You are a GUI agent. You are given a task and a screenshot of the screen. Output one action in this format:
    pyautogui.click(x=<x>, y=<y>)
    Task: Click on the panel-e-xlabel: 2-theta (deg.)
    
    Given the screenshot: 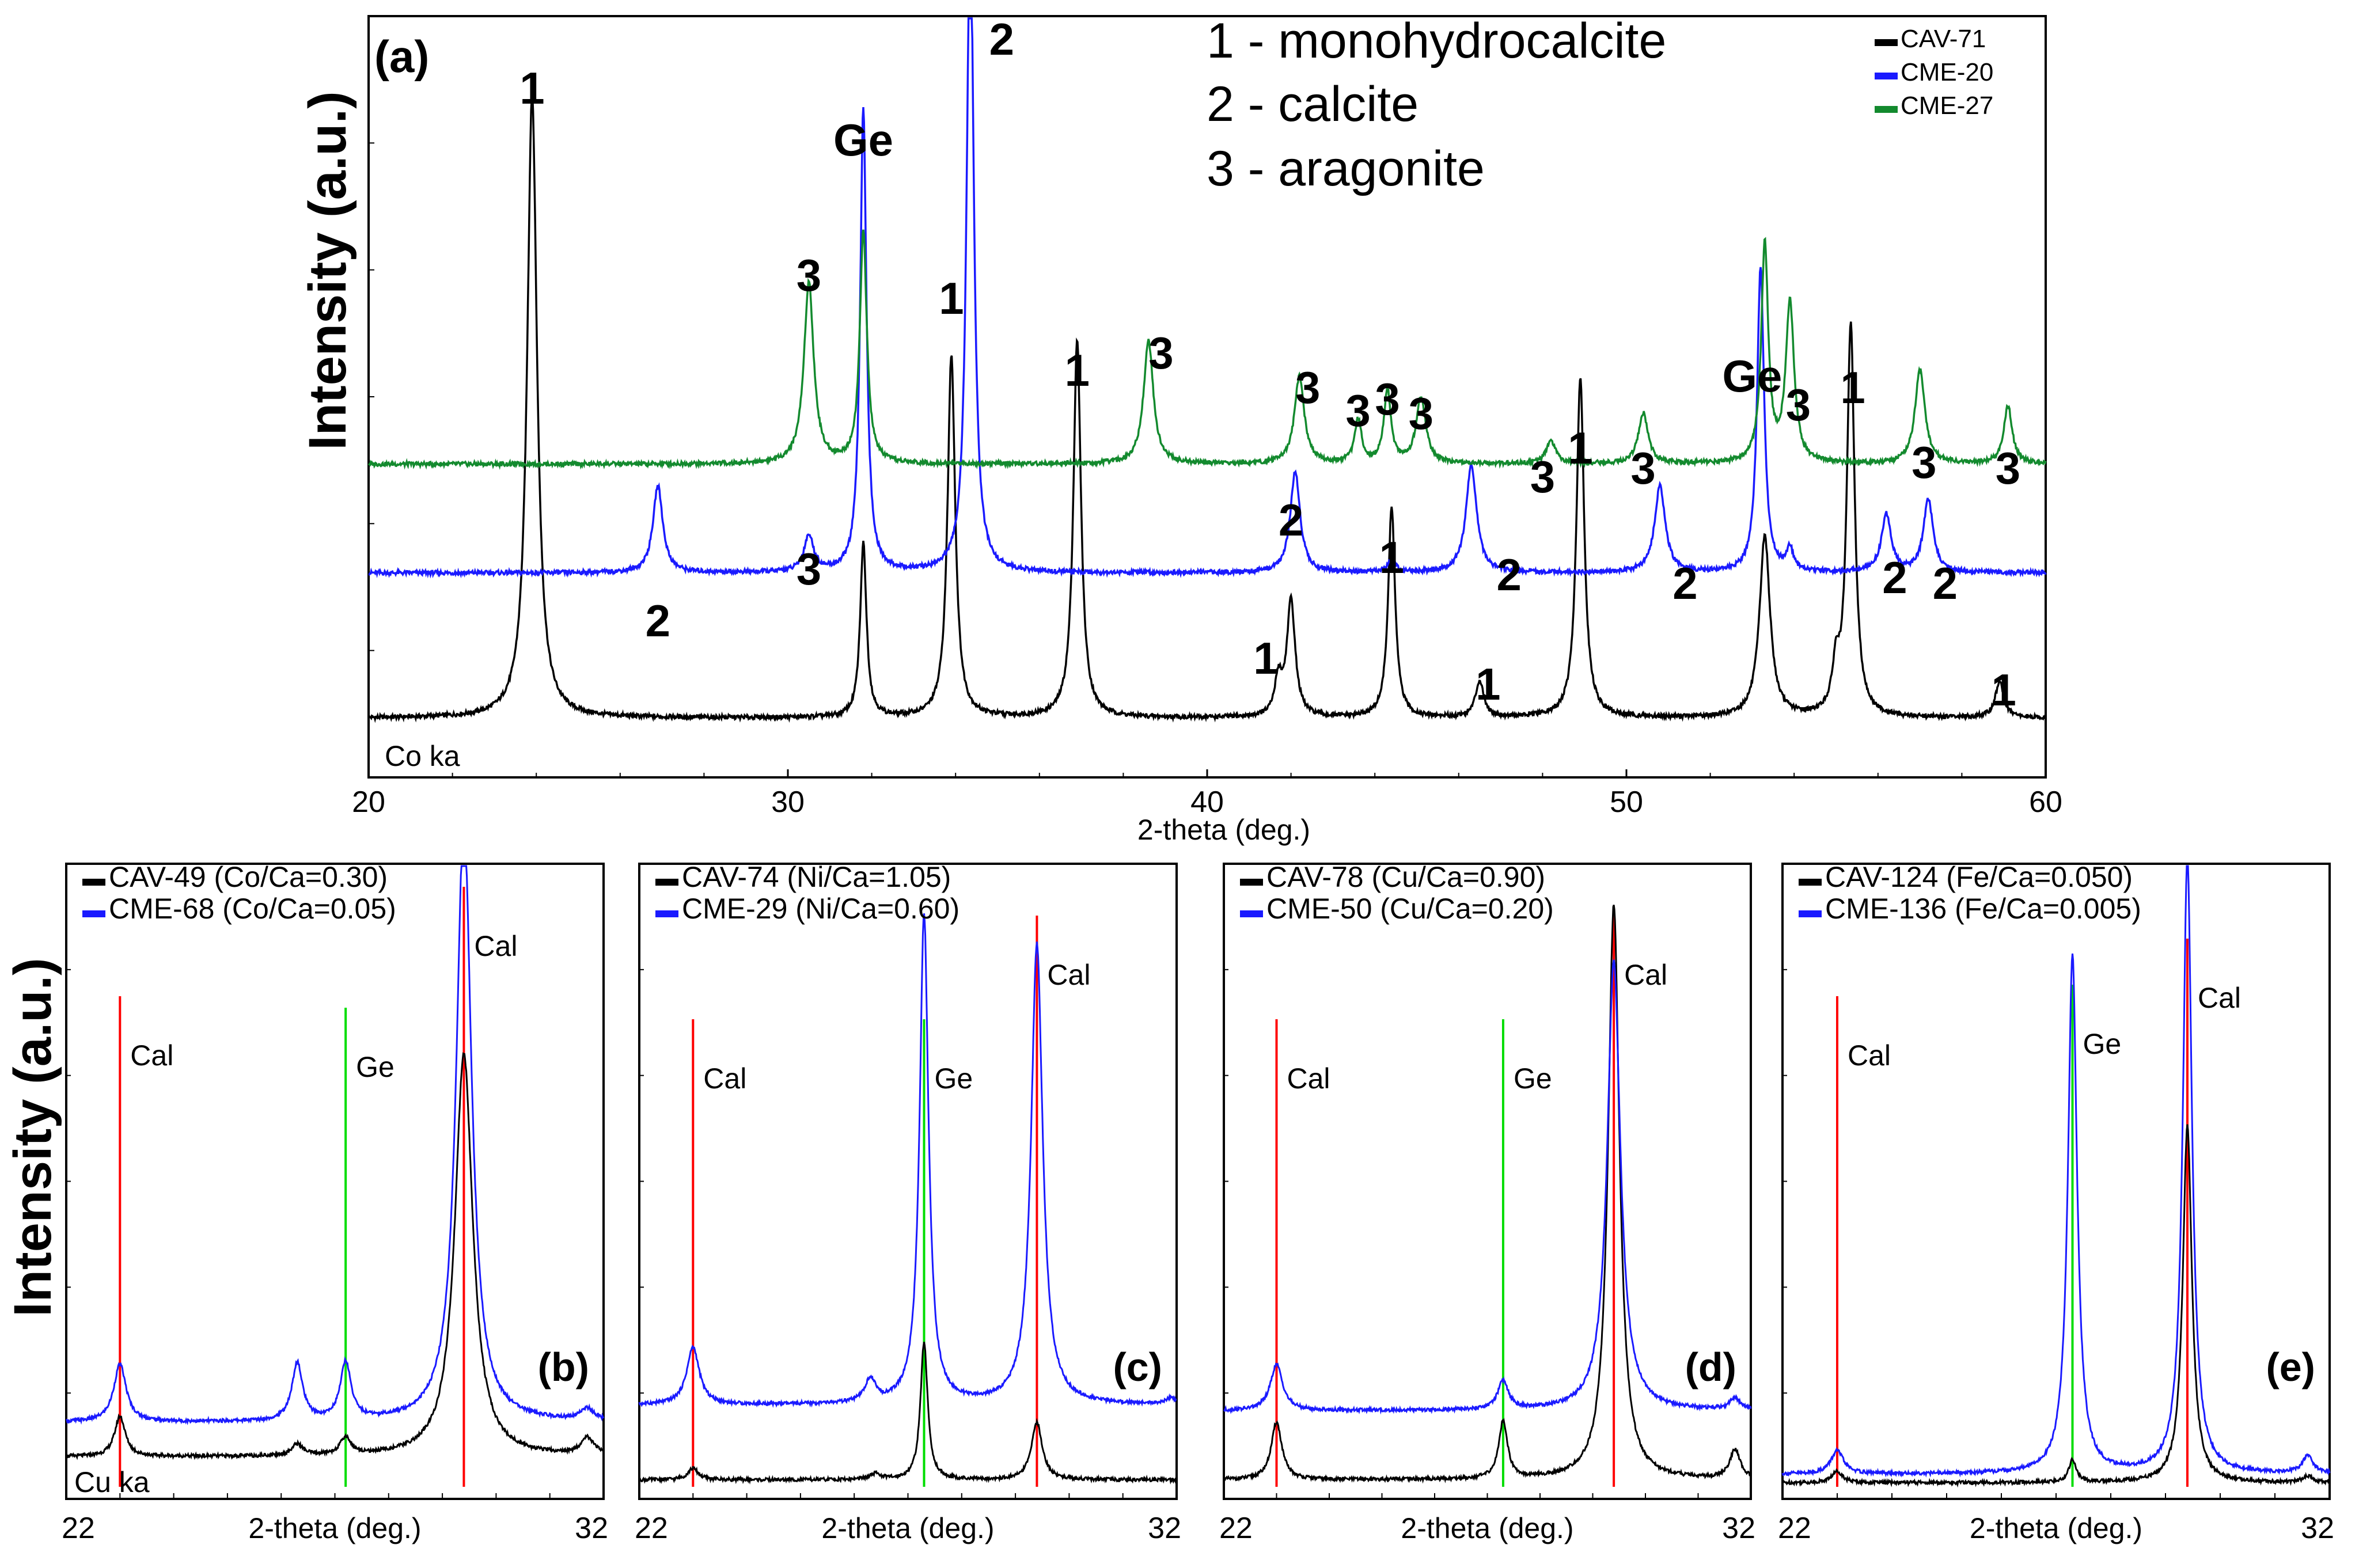 What is the action you would take?
    pyautogui.click(x=2056, y=1528)
    